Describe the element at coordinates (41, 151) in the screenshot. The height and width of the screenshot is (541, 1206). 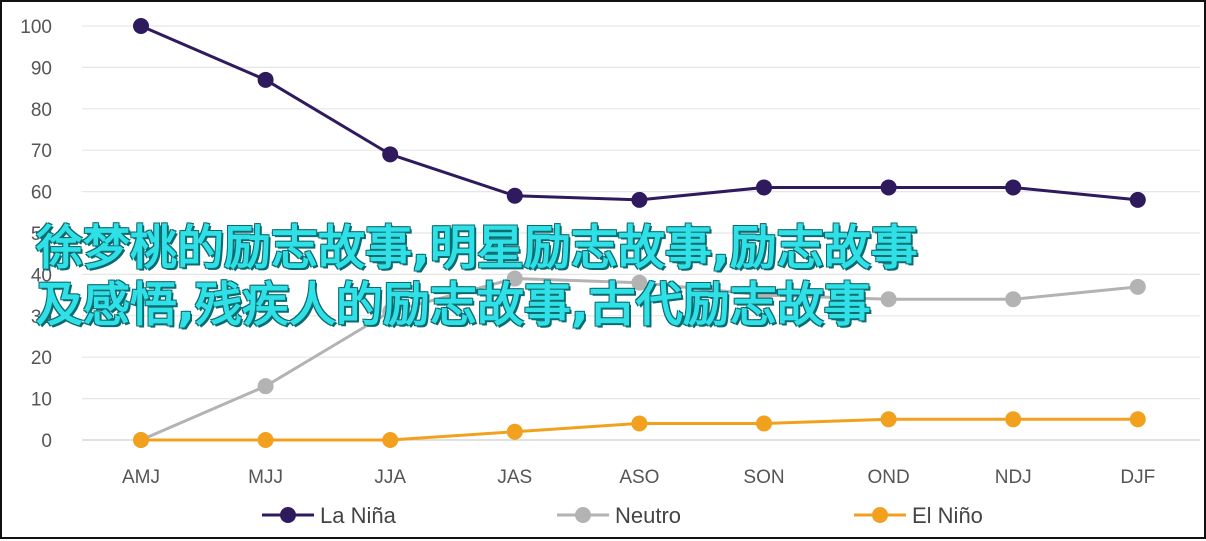
I see `y-tick-label: 70` at that location.